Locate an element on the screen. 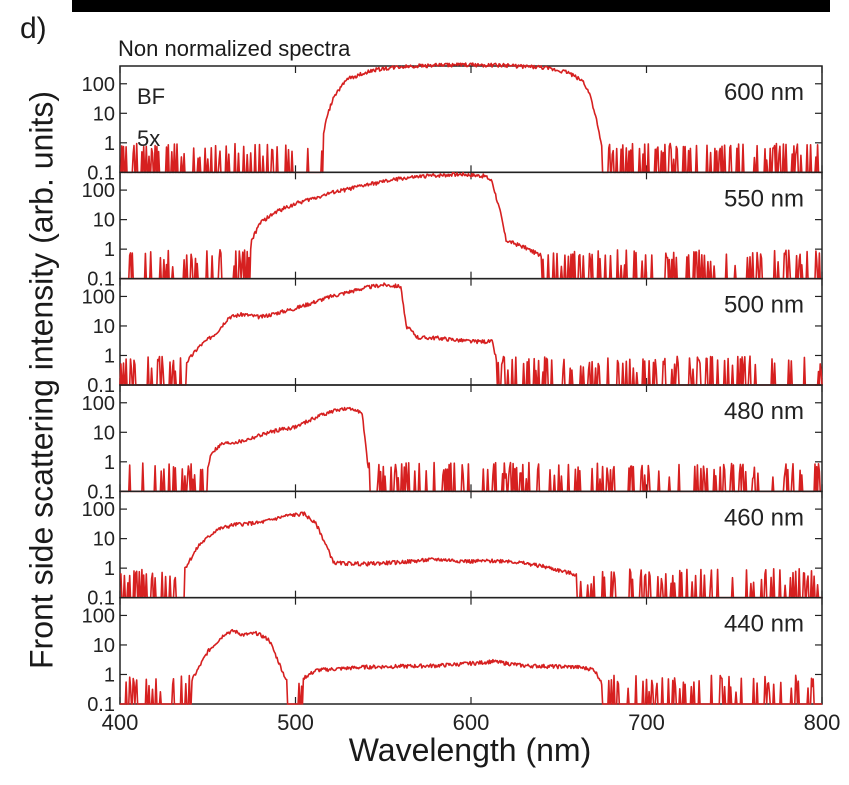  figure-title: Non normalized spectra is located at coordinates (234, 48).